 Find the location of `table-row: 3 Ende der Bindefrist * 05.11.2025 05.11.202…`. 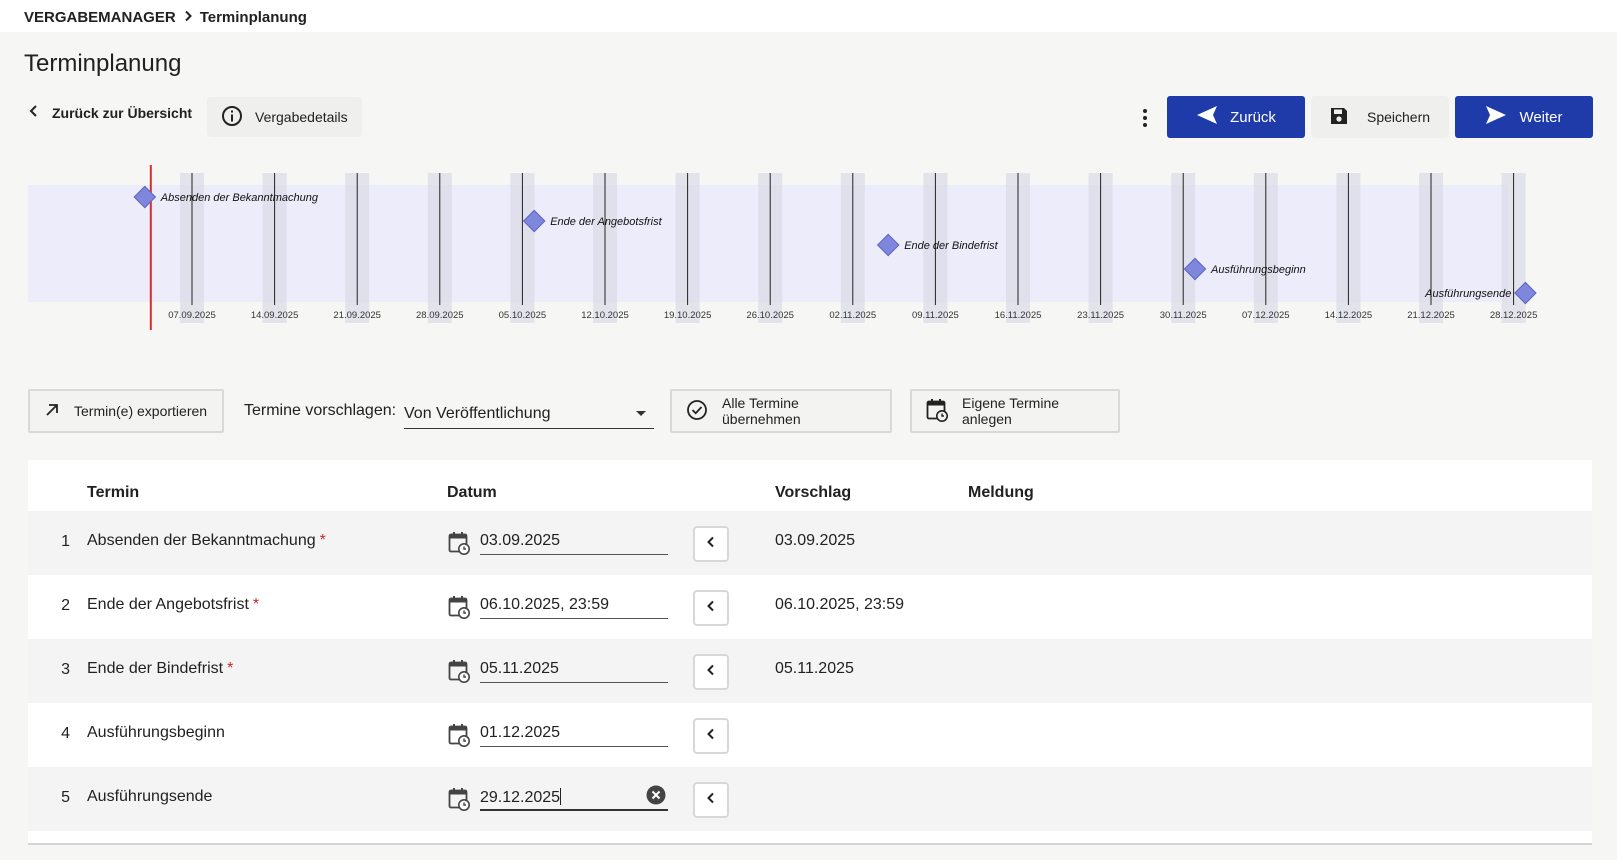

table-row: 3 Ende der Bindefrist * 05.11.2025 05.11.202… is located at coordinates (810, 671).